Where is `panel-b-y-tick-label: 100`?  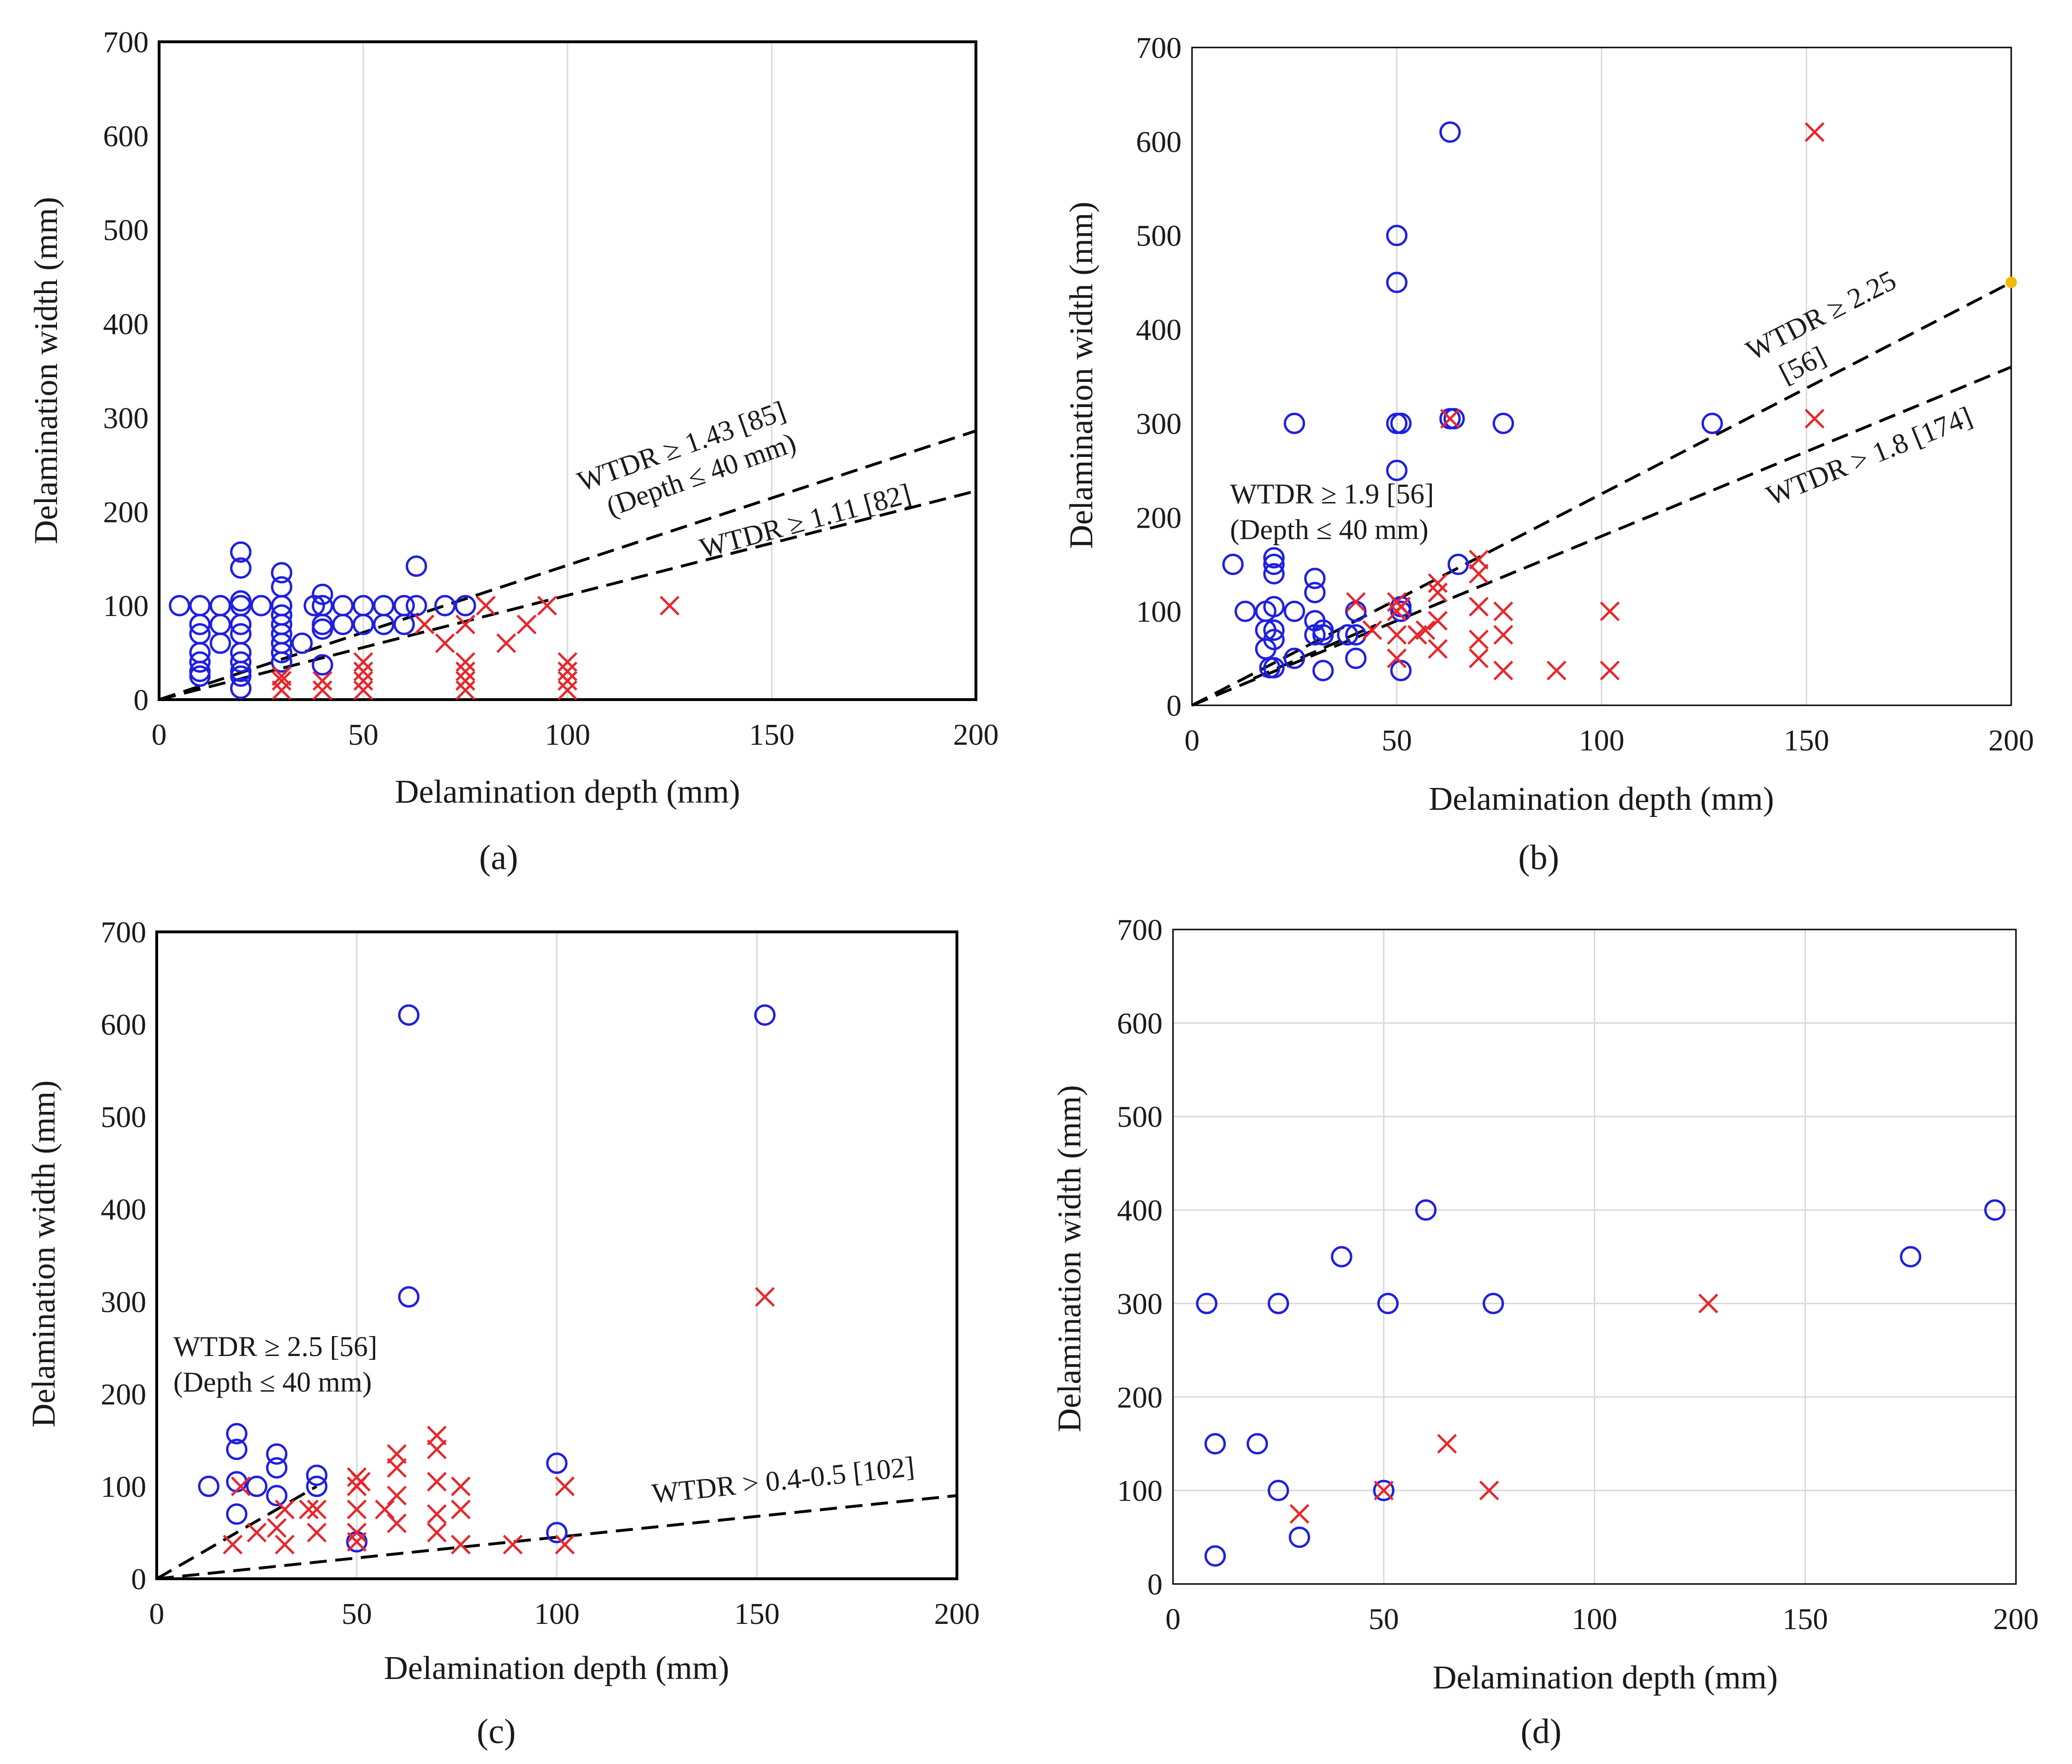
panel-b-y-tick-label: 100 is located at coordinates (1159, 611).